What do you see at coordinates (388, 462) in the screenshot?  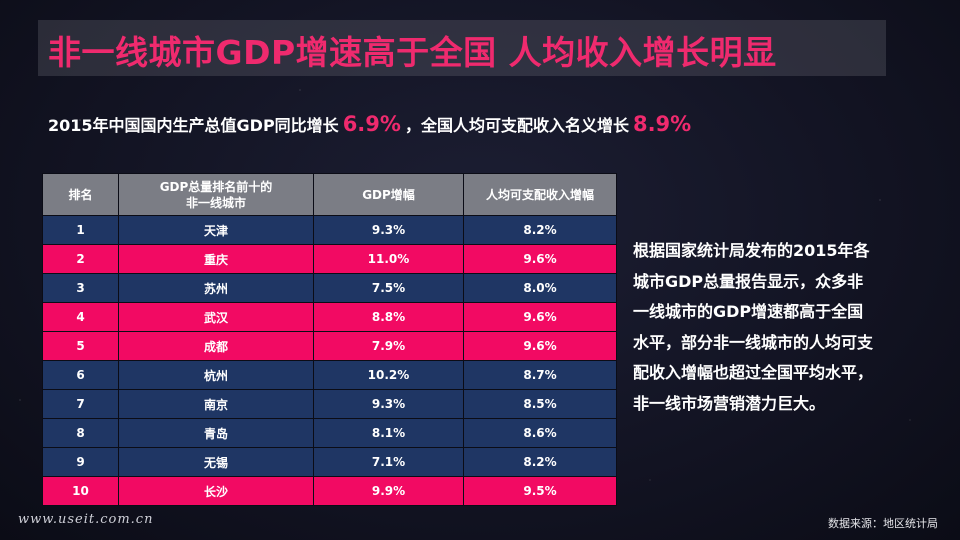 I see `gdp-growth-cell: 7.1%` at bounding box center [388, 462].